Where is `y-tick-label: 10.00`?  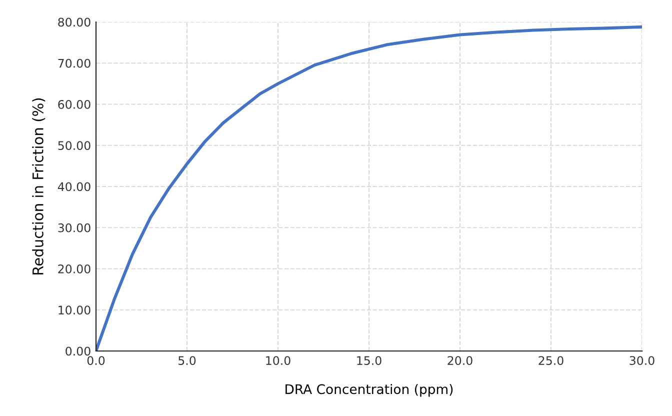
y-tick-label: 10.00 is located at coordinates (74, 310).